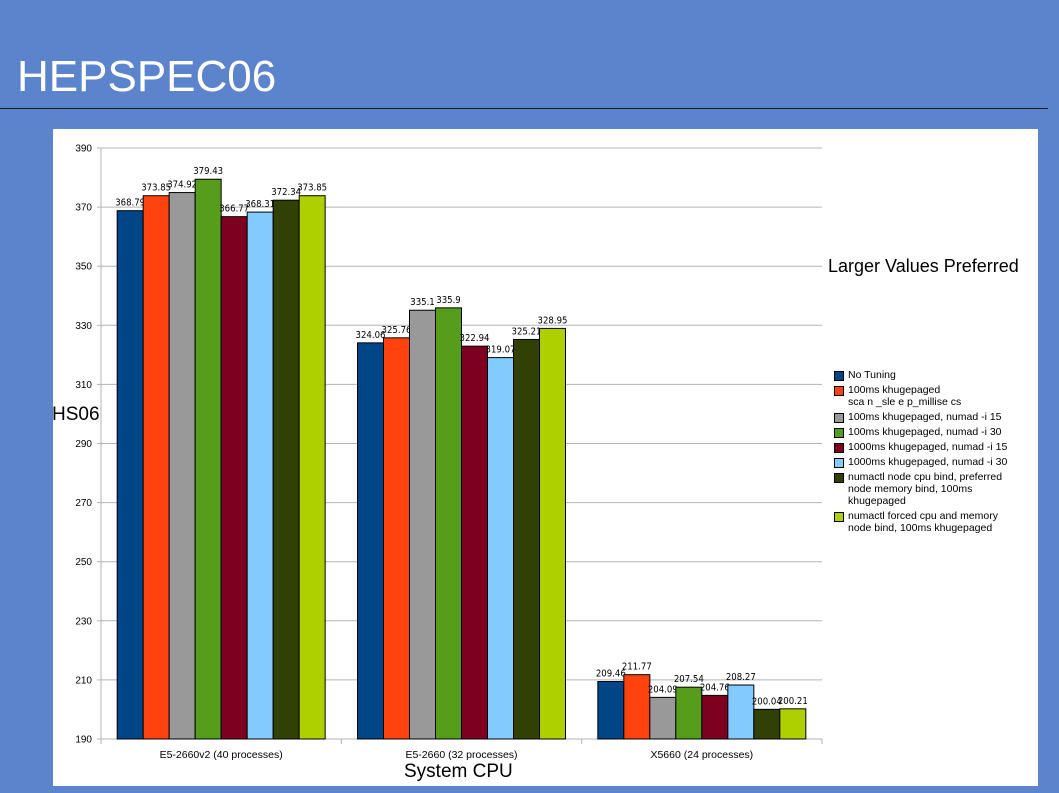 The image size is (1059, 793). I want to click on data-label: 208.27, so click(741, 677).